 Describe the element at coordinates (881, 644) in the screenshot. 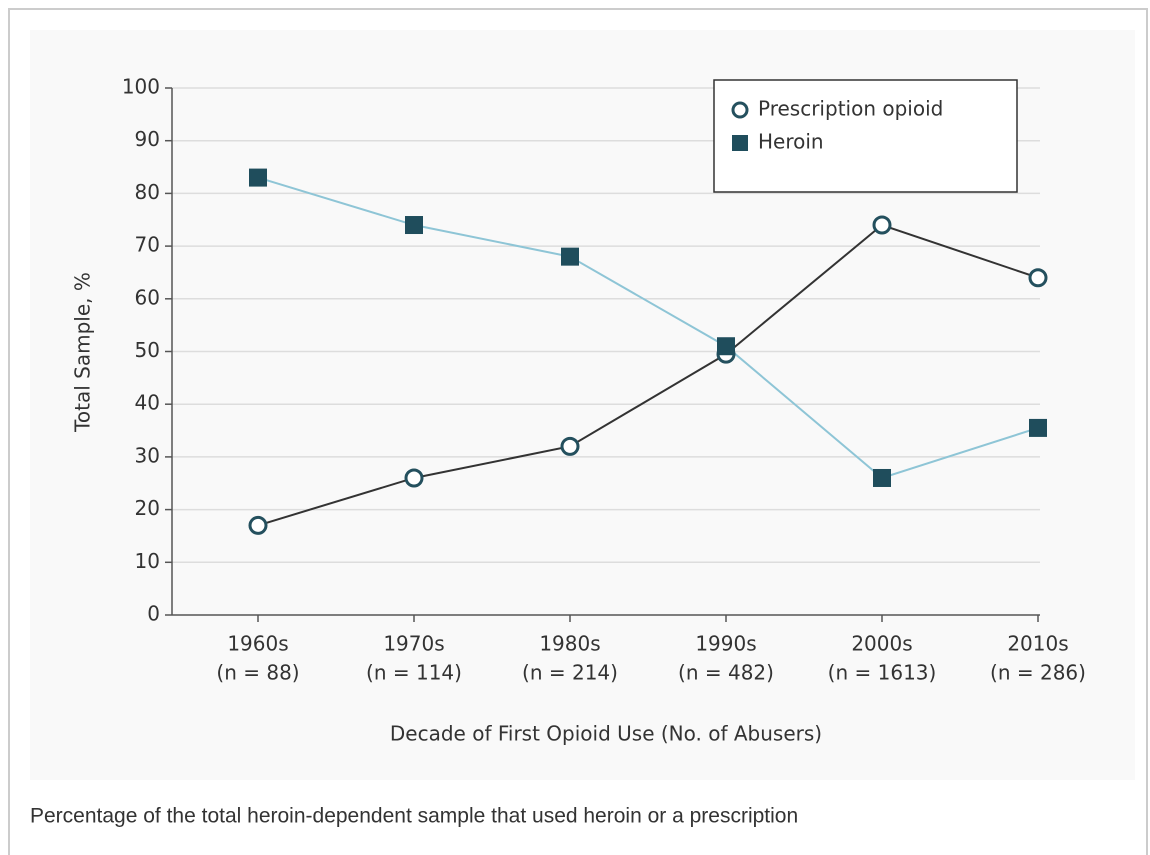

I see `x-tick-label: 2000s` at that location.